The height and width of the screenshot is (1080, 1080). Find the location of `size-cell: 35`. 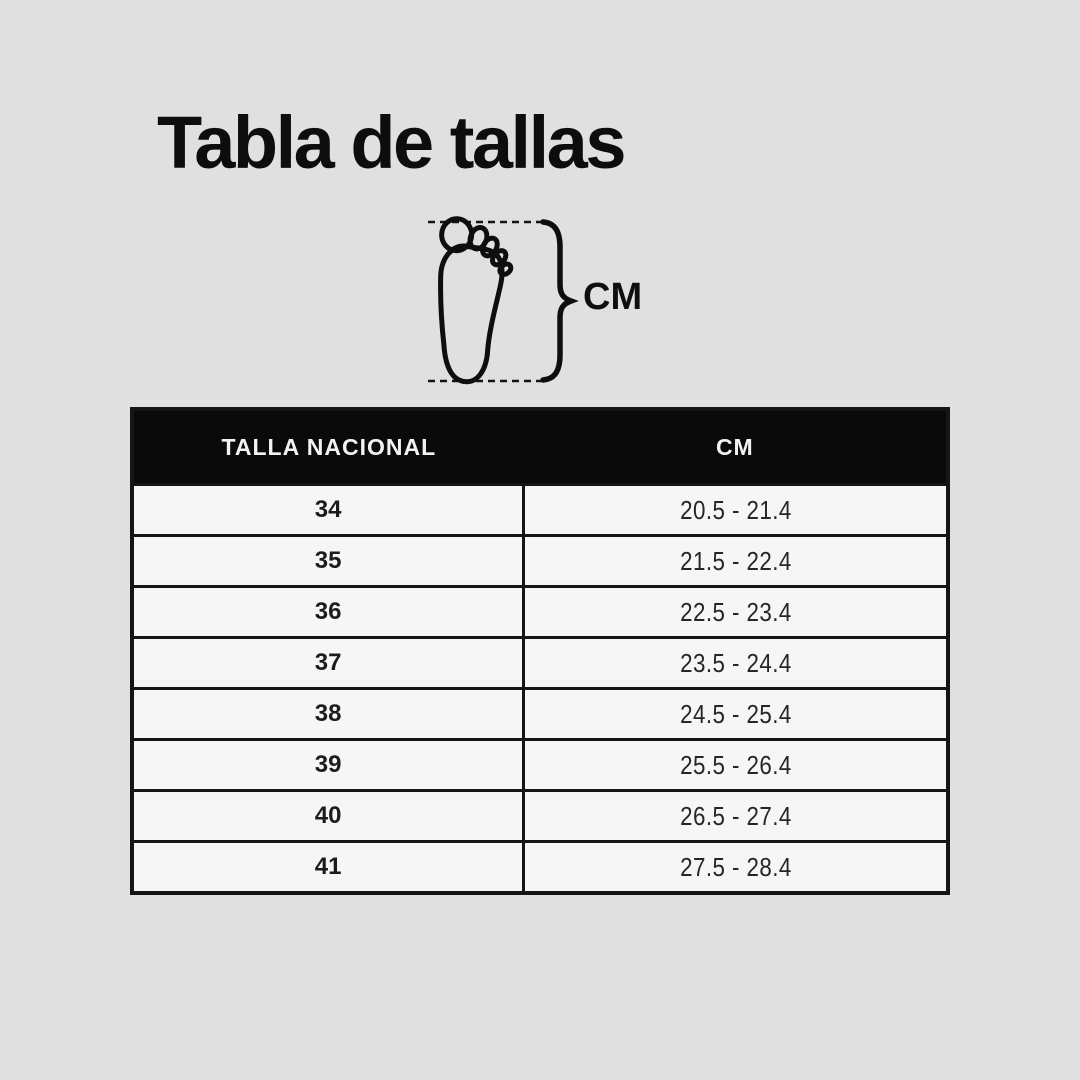

size-cell: 35 is located at coordinates (328, 561).